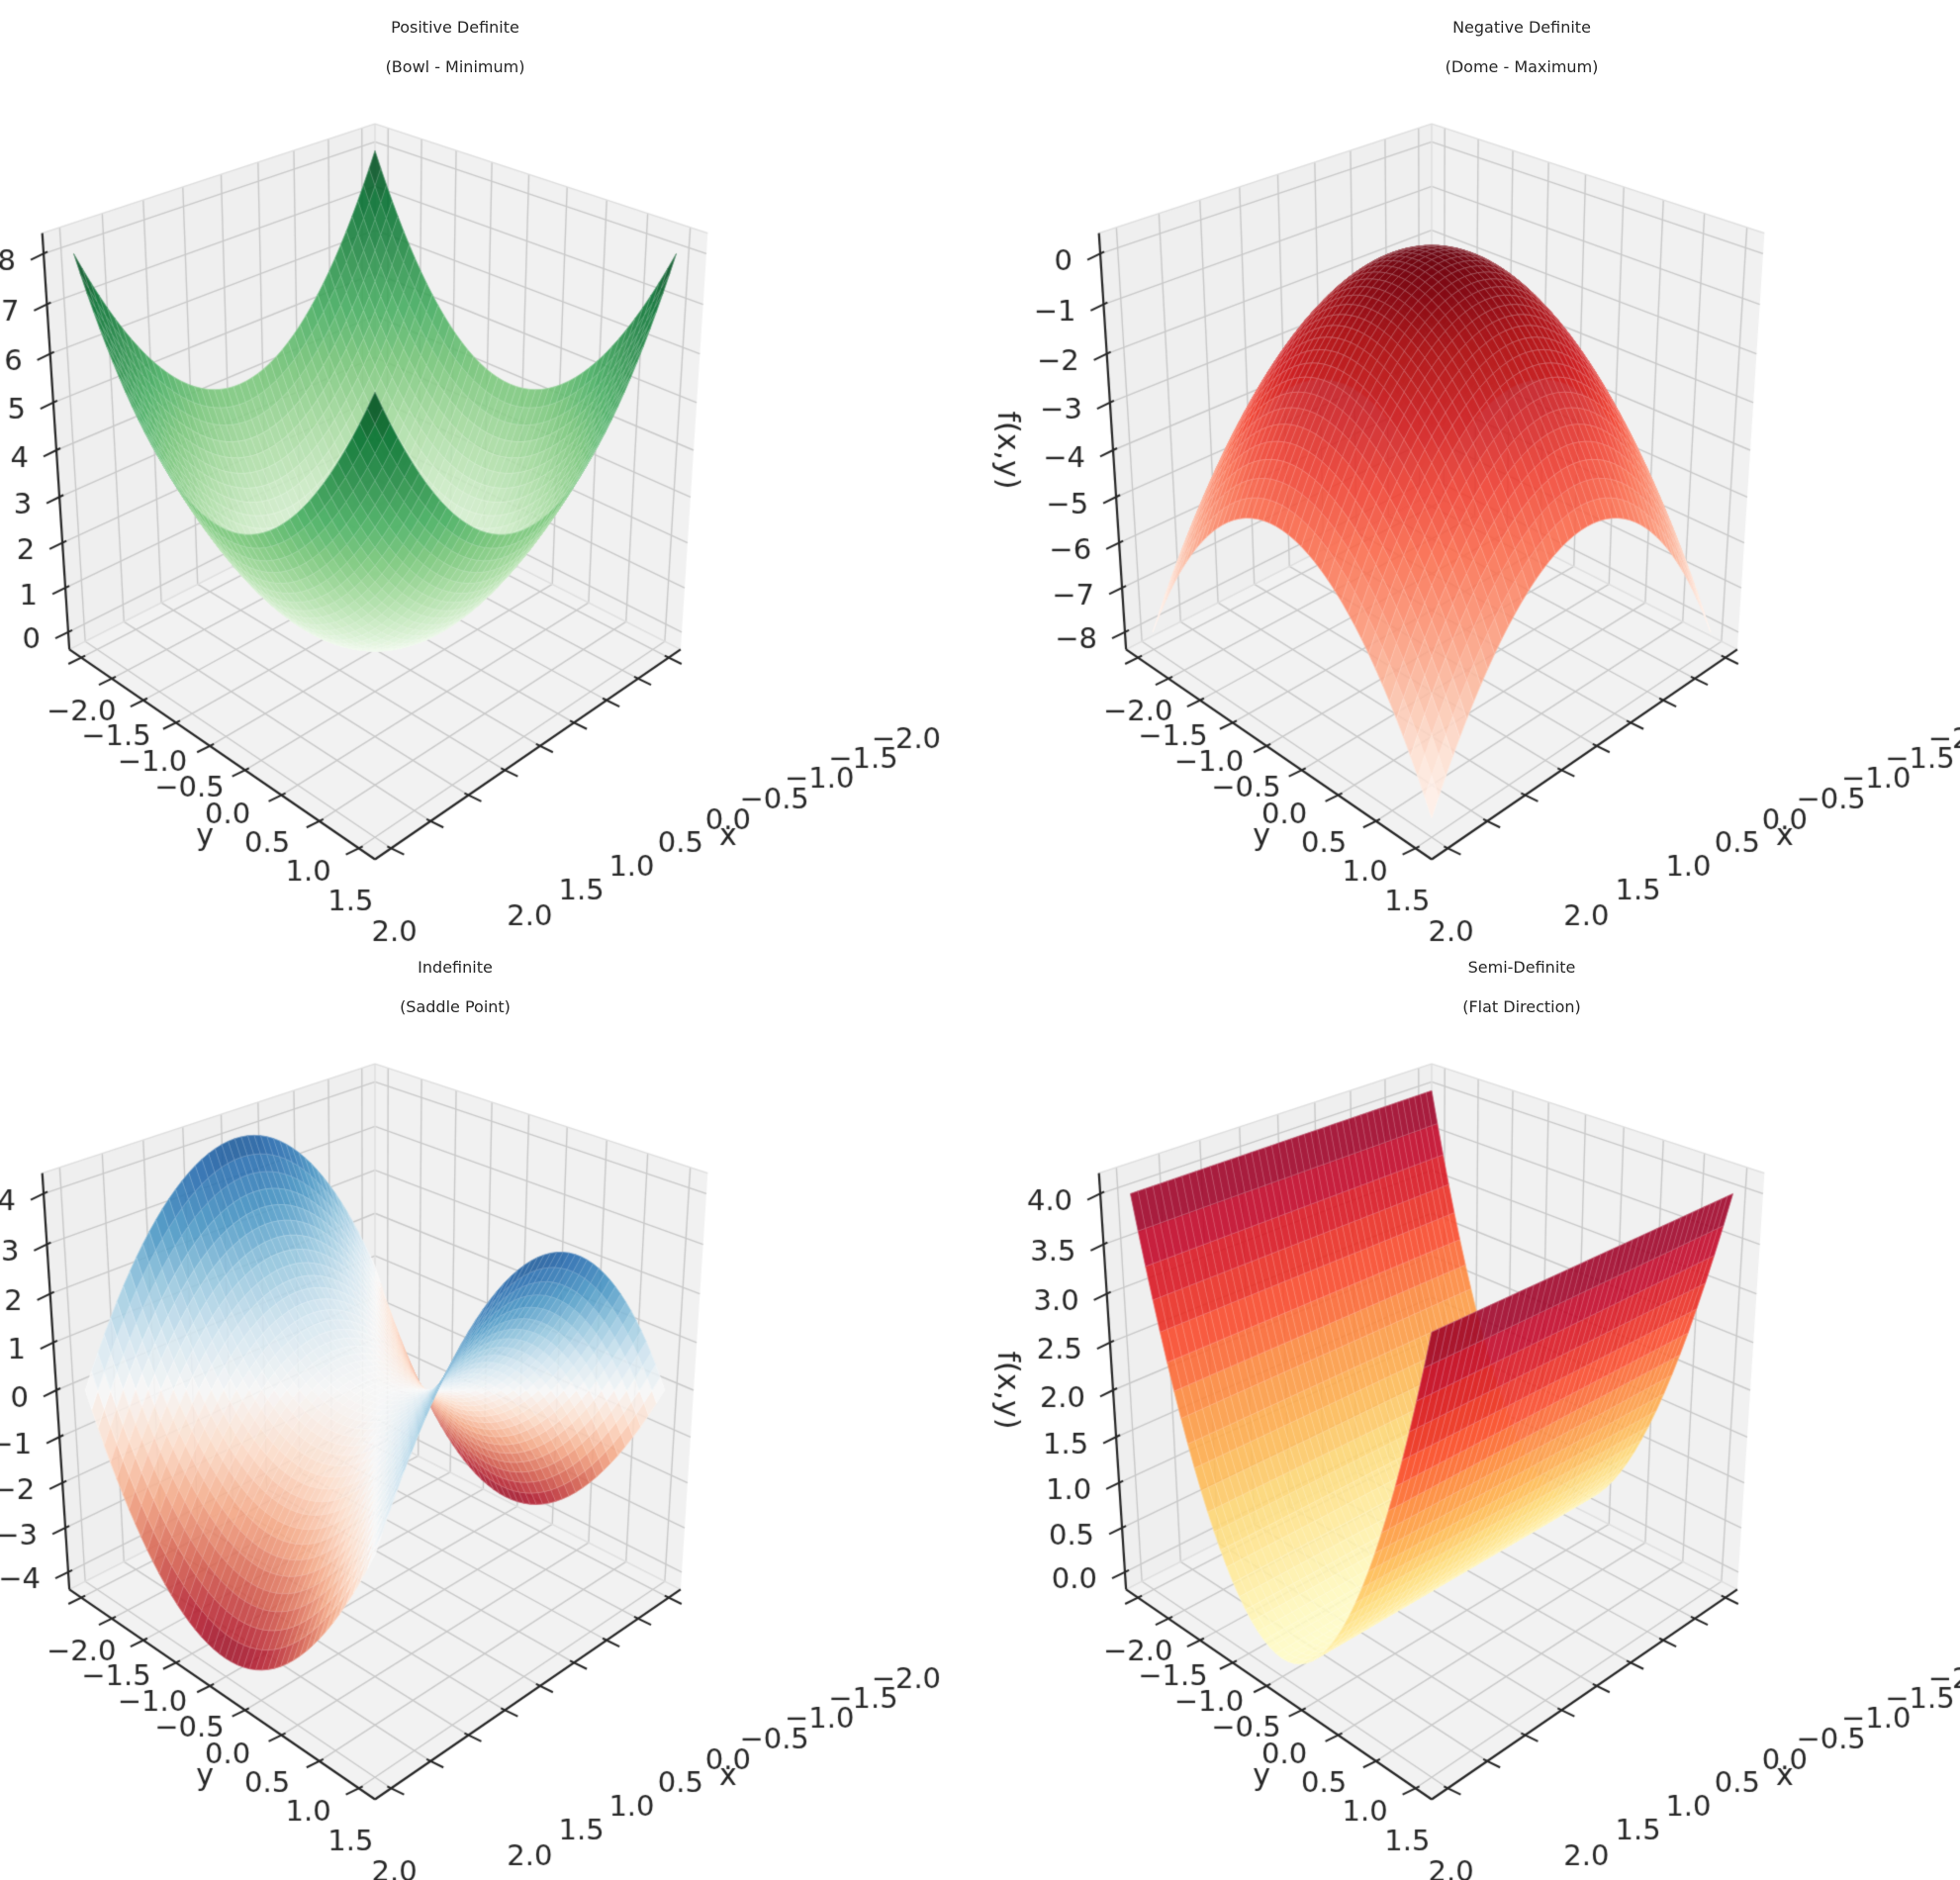 This screenshot has width=1960, height=1880. What do you see at coordinates (1521, 1006) in the screenshot?
I see `title-line-2: (Flat Direction)` at bounding box center [1521, 1006].